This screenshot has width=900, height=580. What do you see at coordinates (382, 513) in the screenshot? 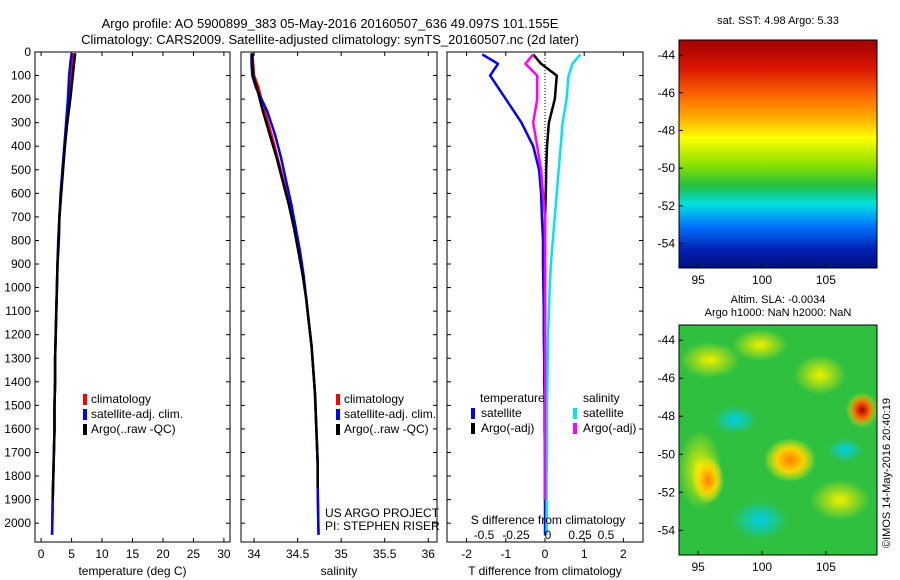
I see `project-note: US ARGO PROJECT` at bounding box center [382, 513].